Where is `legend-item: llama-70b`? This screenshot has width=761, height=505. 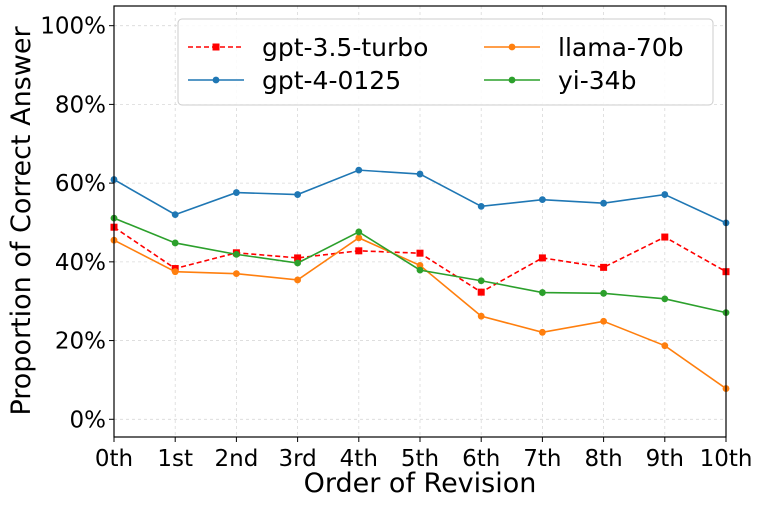
legend-item: llama-70b is located at coordinates (584, 47).